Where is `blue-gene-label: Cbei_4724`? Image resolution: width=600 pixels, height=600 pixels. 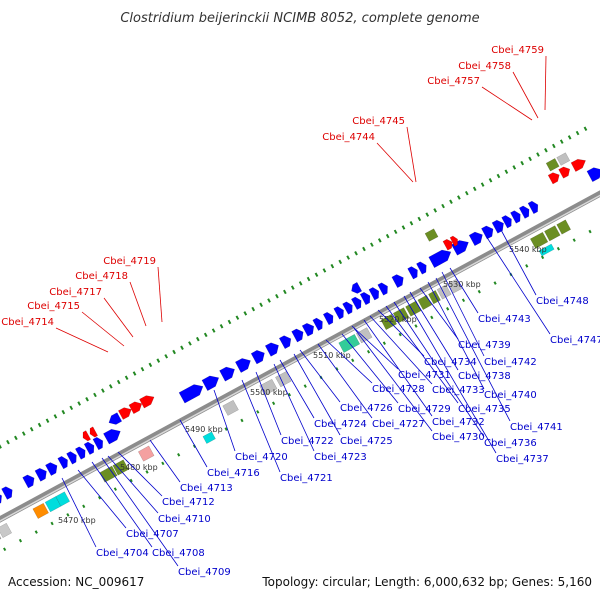 blue-gene-label: Cbei_4724 is located at coordinates (340, 424).